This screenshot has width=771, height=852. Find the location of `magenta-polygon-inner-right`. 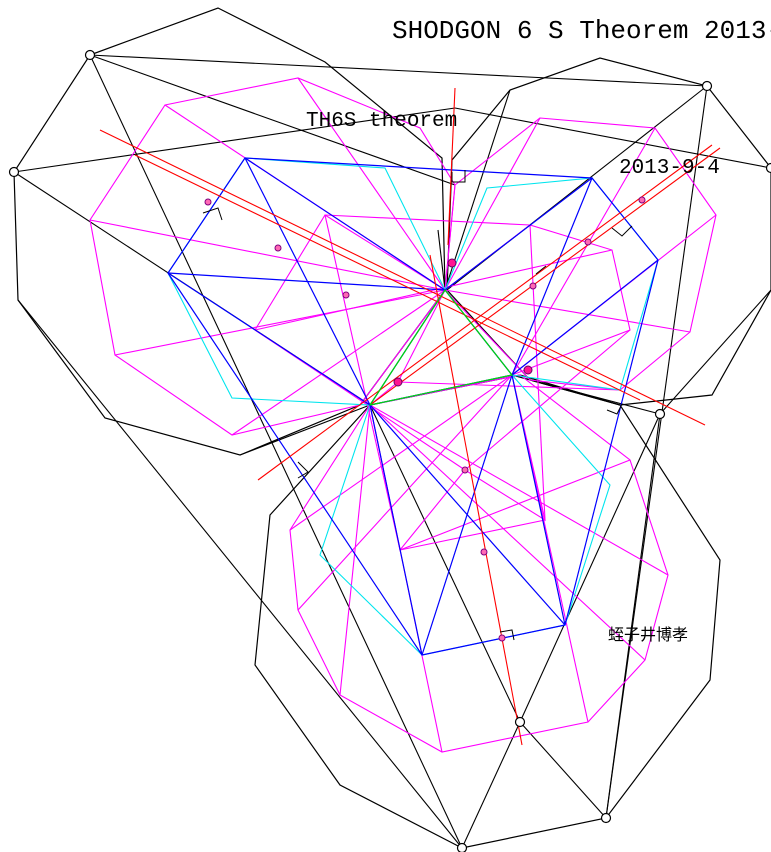

magenta-polygon-inner-right is located at coordinates (537, 300).